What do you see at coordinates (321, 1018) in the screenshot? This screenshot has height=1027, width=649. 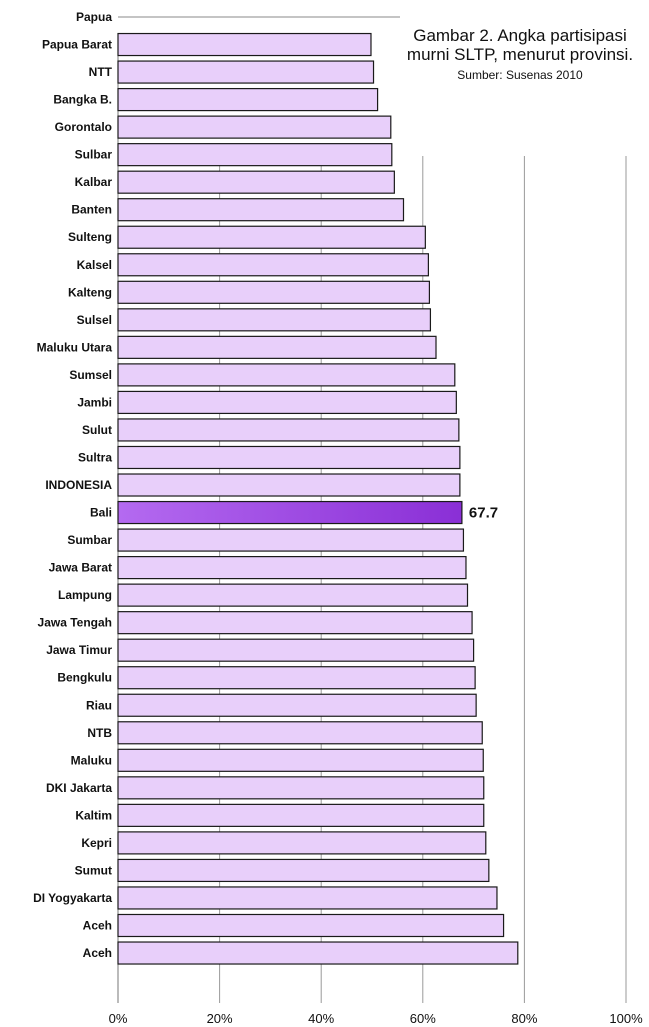 I see `x-tick-label: 40%` at bounding box center [321, 1018].